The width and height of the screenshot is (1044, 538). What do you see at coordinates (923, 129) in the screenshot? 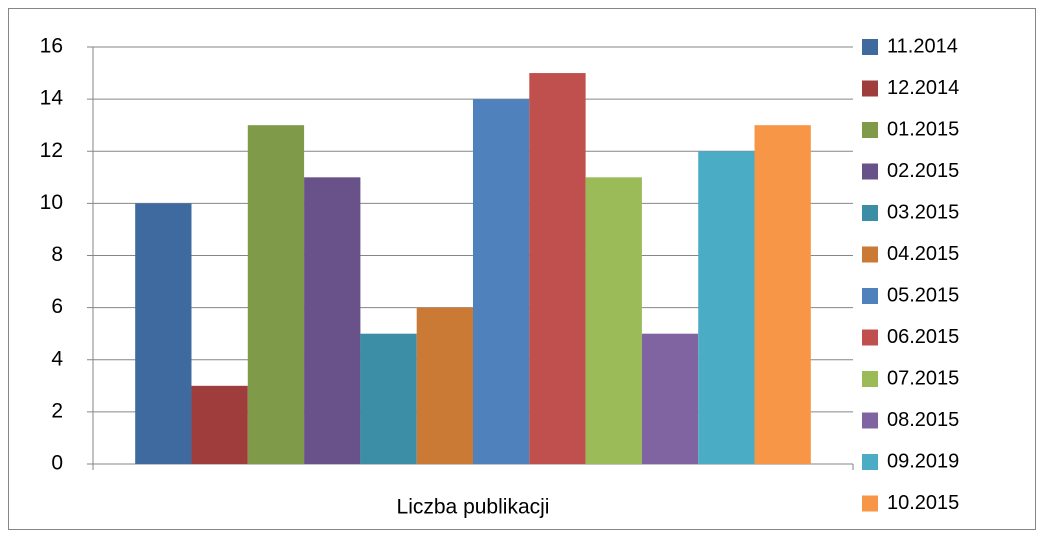
I see `legend-label: 01.2015` at bounding box center [923, 129].